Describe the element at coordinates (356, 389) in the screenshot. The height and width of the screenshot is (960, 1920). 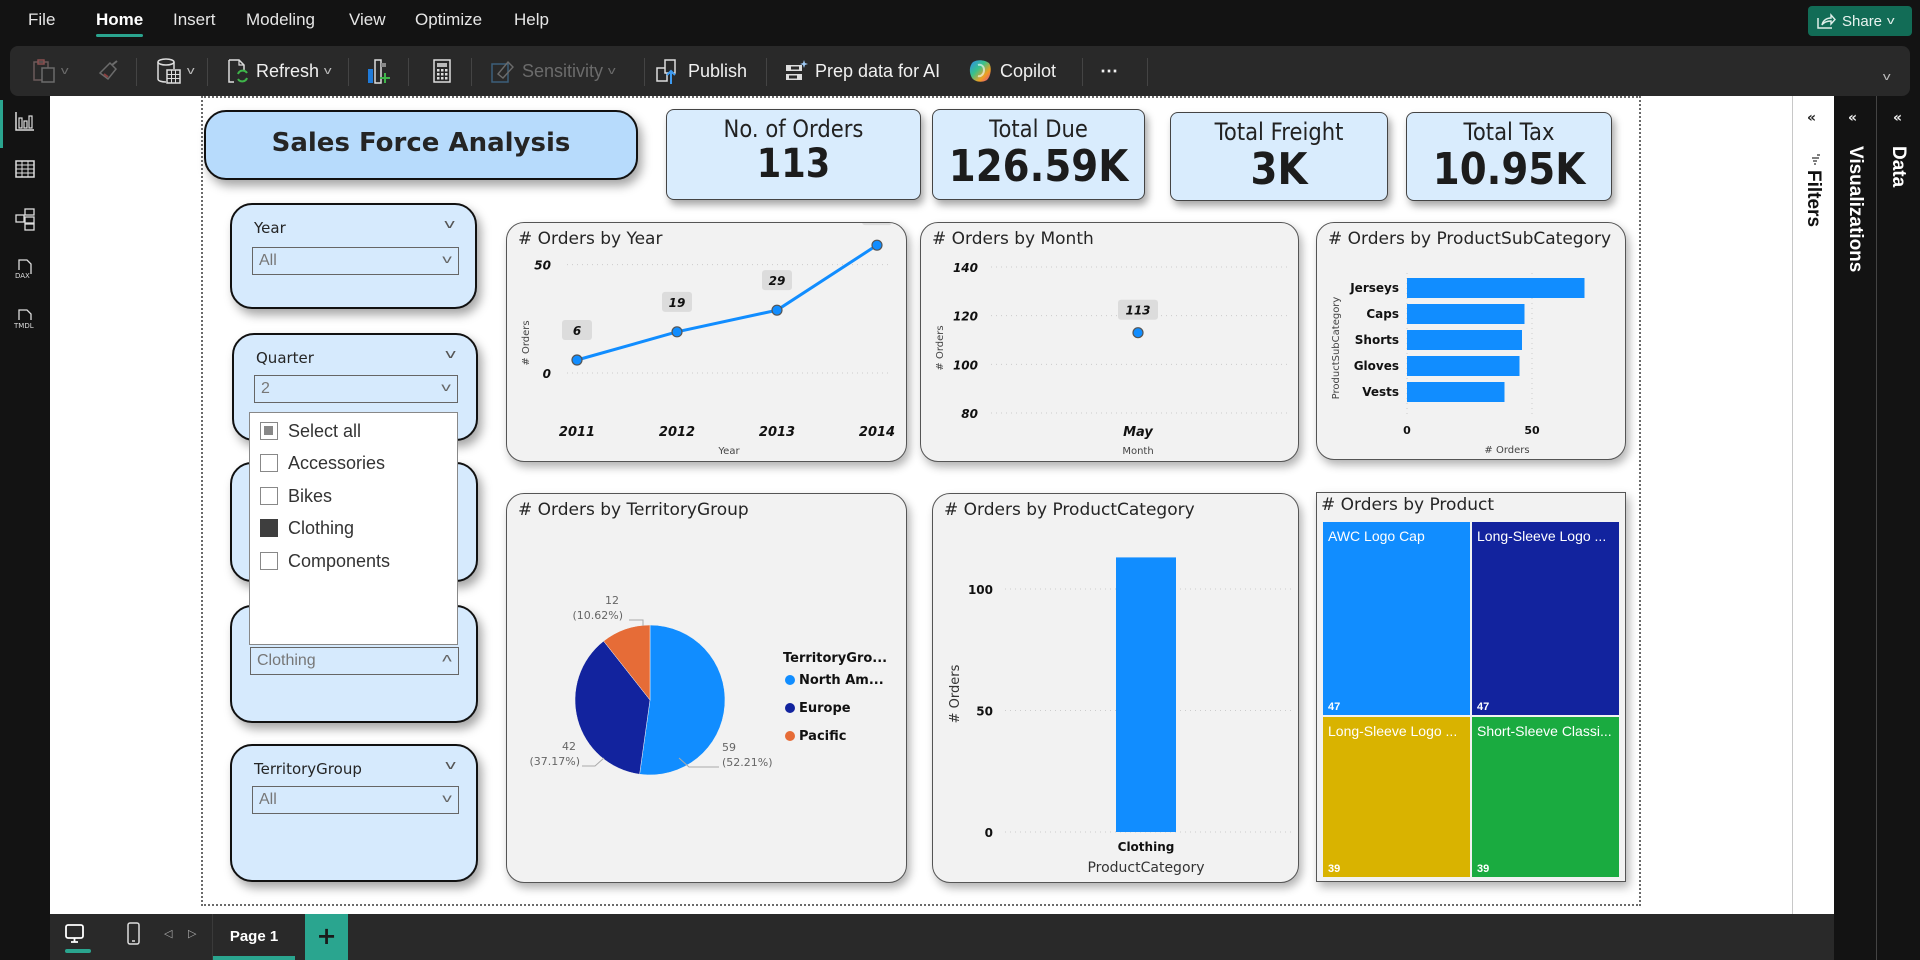
I see `quarter-dropdown: 2 v` at that location.